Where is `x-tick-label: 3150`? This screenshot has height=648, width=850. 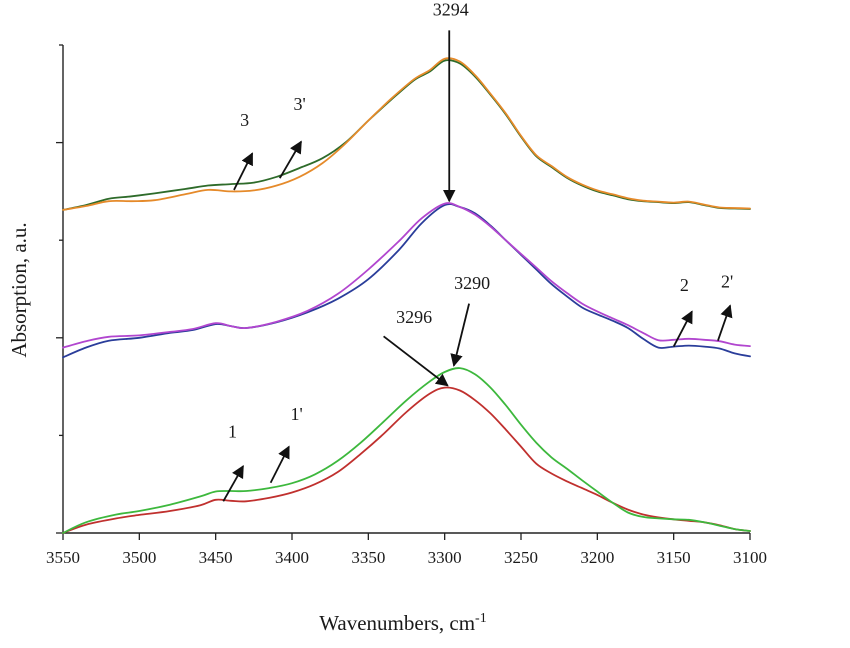
x-tick-label: 3150 is located at coordinates (674, 557).